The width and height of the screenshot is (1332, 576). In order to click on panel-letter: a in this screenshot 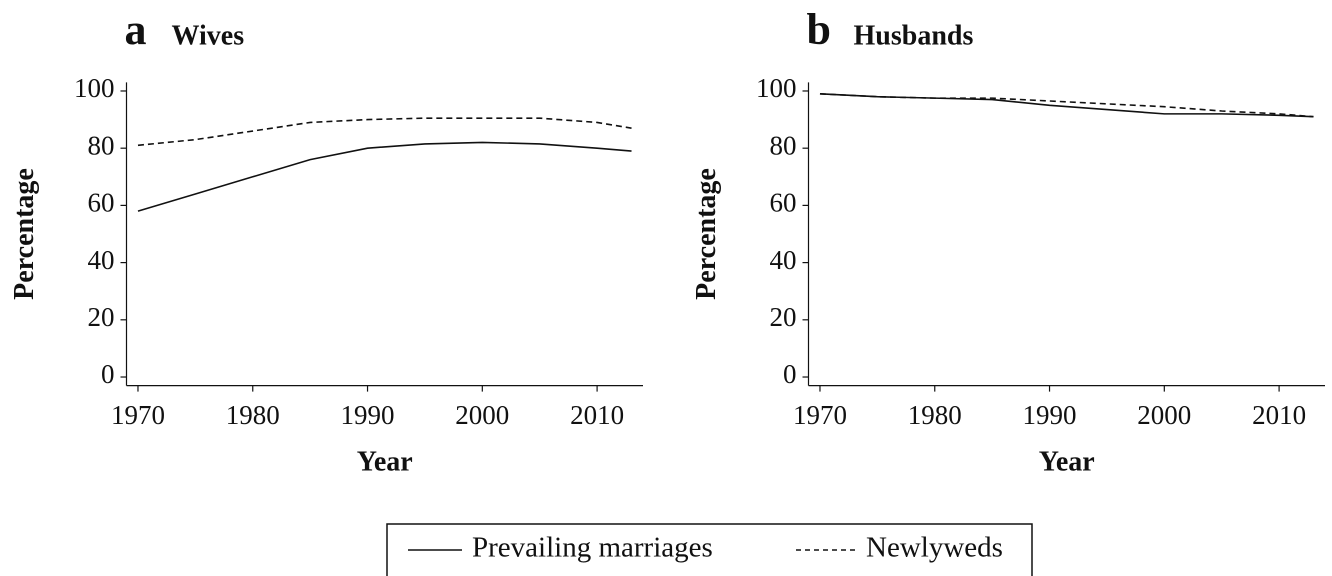, I will do `click(136, 29)`.